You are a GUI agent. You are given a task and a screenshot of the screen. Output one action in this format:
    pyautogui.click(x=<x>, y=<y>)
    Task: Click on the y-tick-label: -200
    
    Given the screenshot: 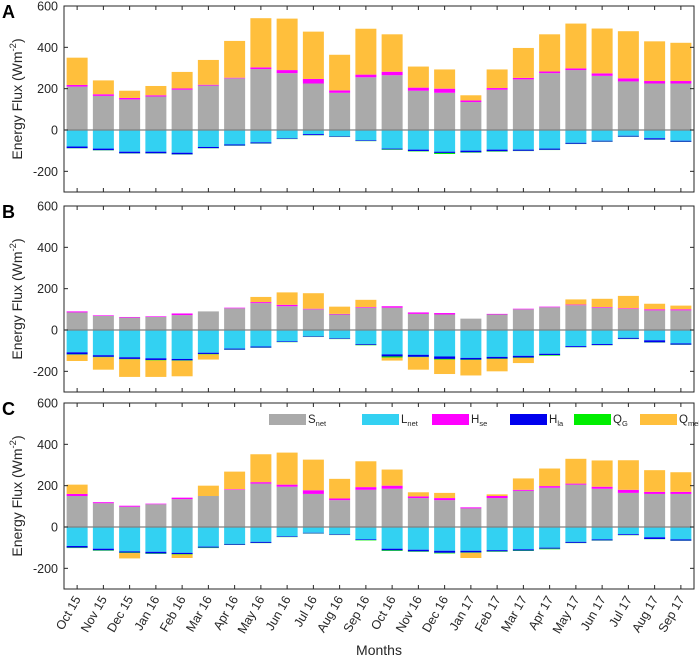 What is the action you would take?
    pyautogui.click(x=45, y=172)
    